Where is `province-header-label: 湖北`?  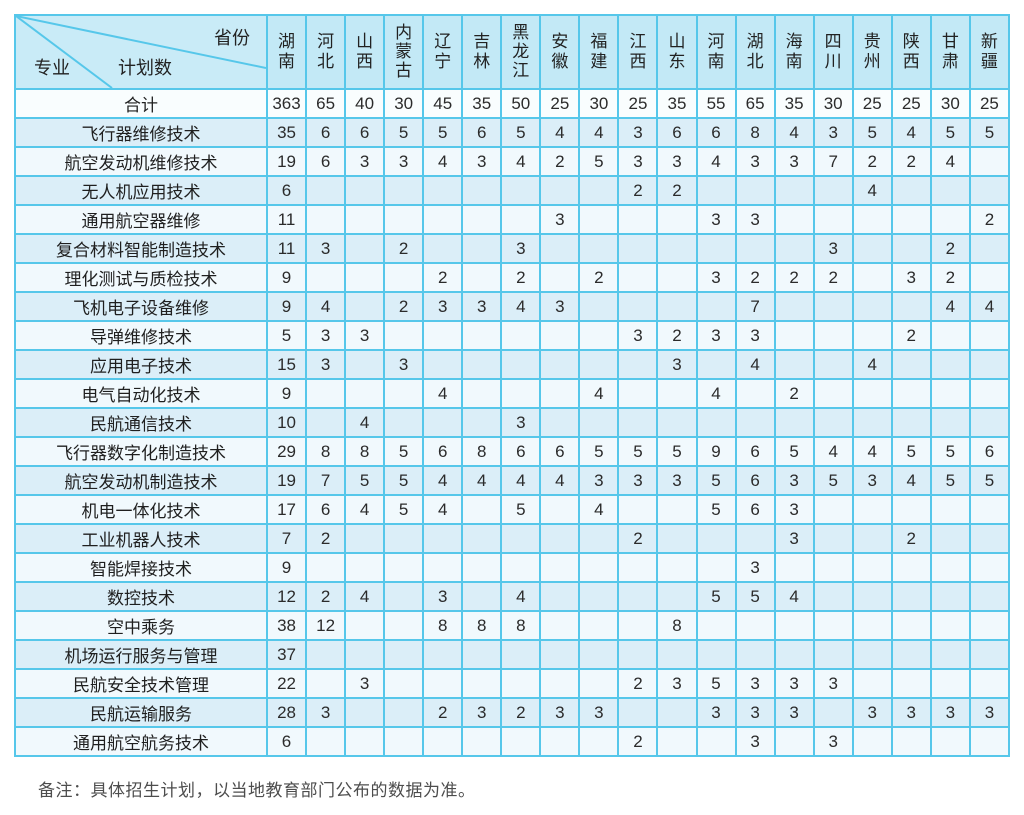
province-header-label: 湖北 is located at coordinates (755, 51).